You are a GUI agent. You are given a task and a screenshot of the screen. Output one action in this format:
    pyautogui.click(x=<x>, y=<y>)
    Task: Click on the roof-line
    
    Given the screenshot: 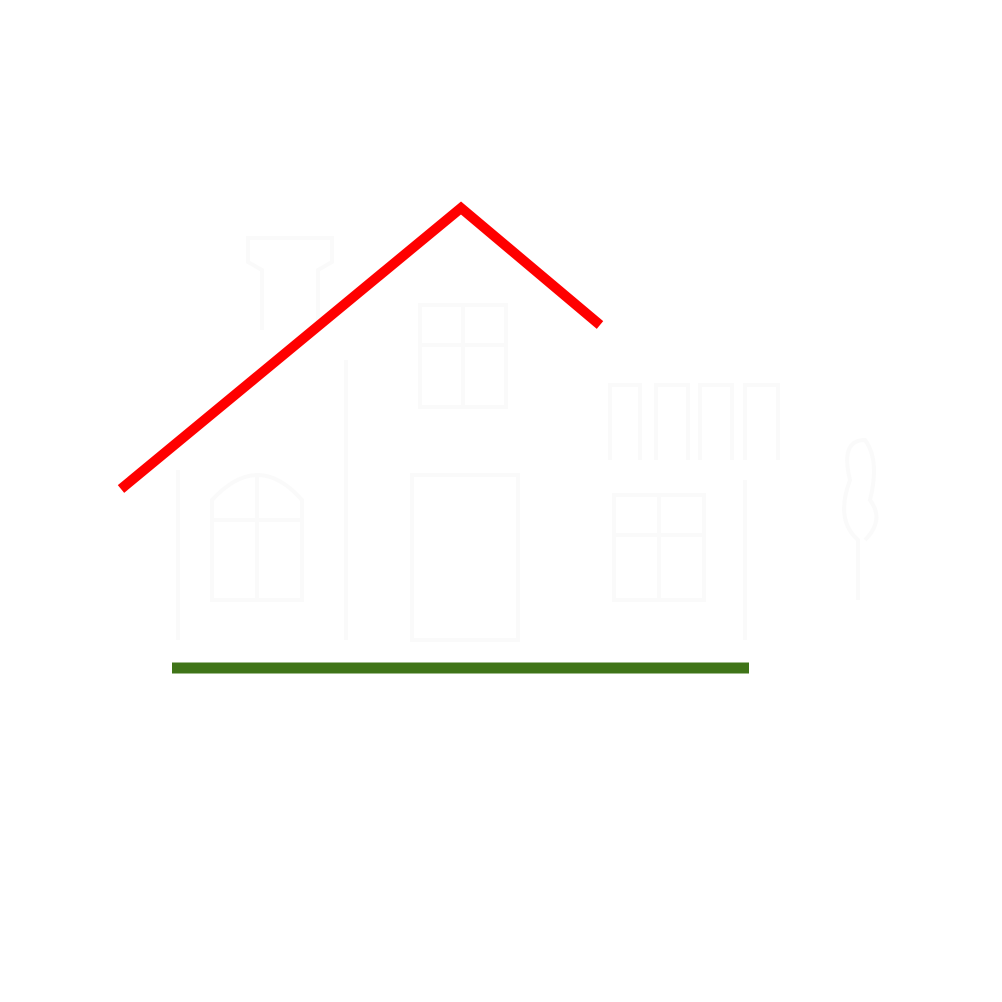 What is the action you would take?
    pyautogui.click(x=360, y=347)
    